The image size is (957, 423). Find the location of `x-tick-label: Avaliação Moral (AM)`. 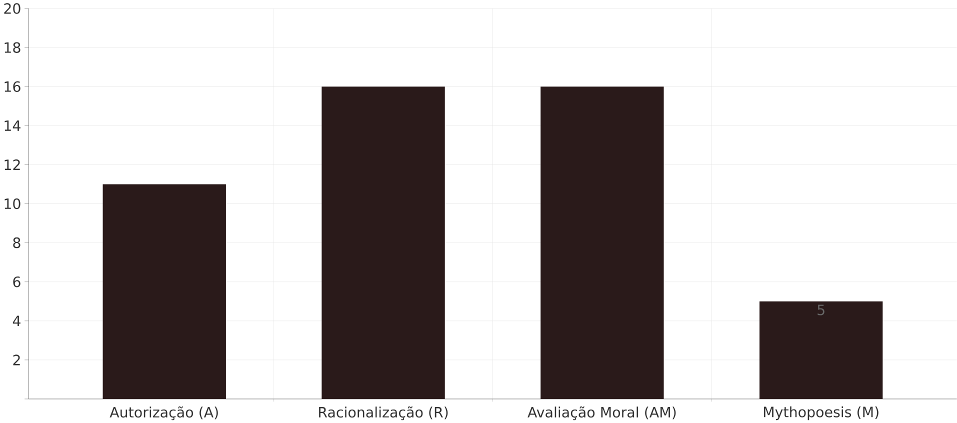

x-tick-label: Avaliação Moral (AM) is located at coordinates (602, 413).